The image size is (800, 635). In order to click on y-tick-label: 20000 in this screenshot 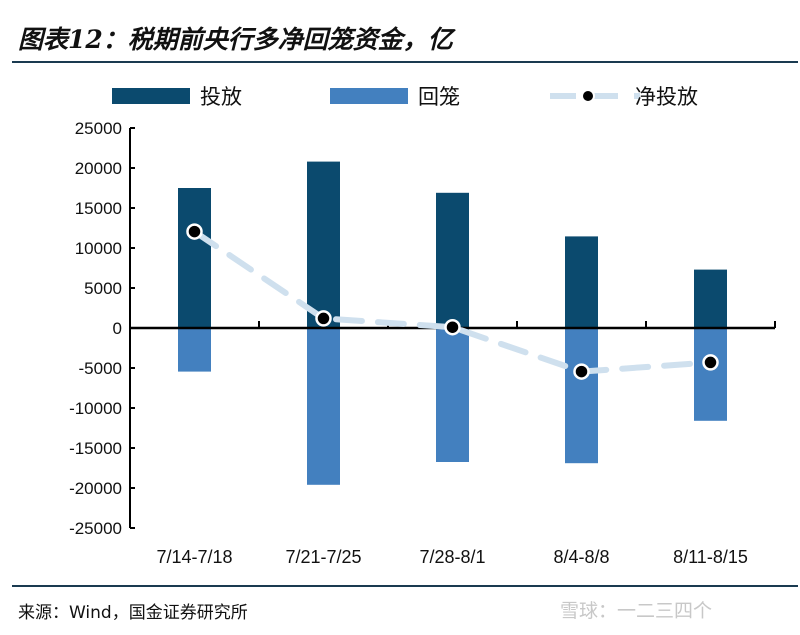, I will do `click(98, 168)`.